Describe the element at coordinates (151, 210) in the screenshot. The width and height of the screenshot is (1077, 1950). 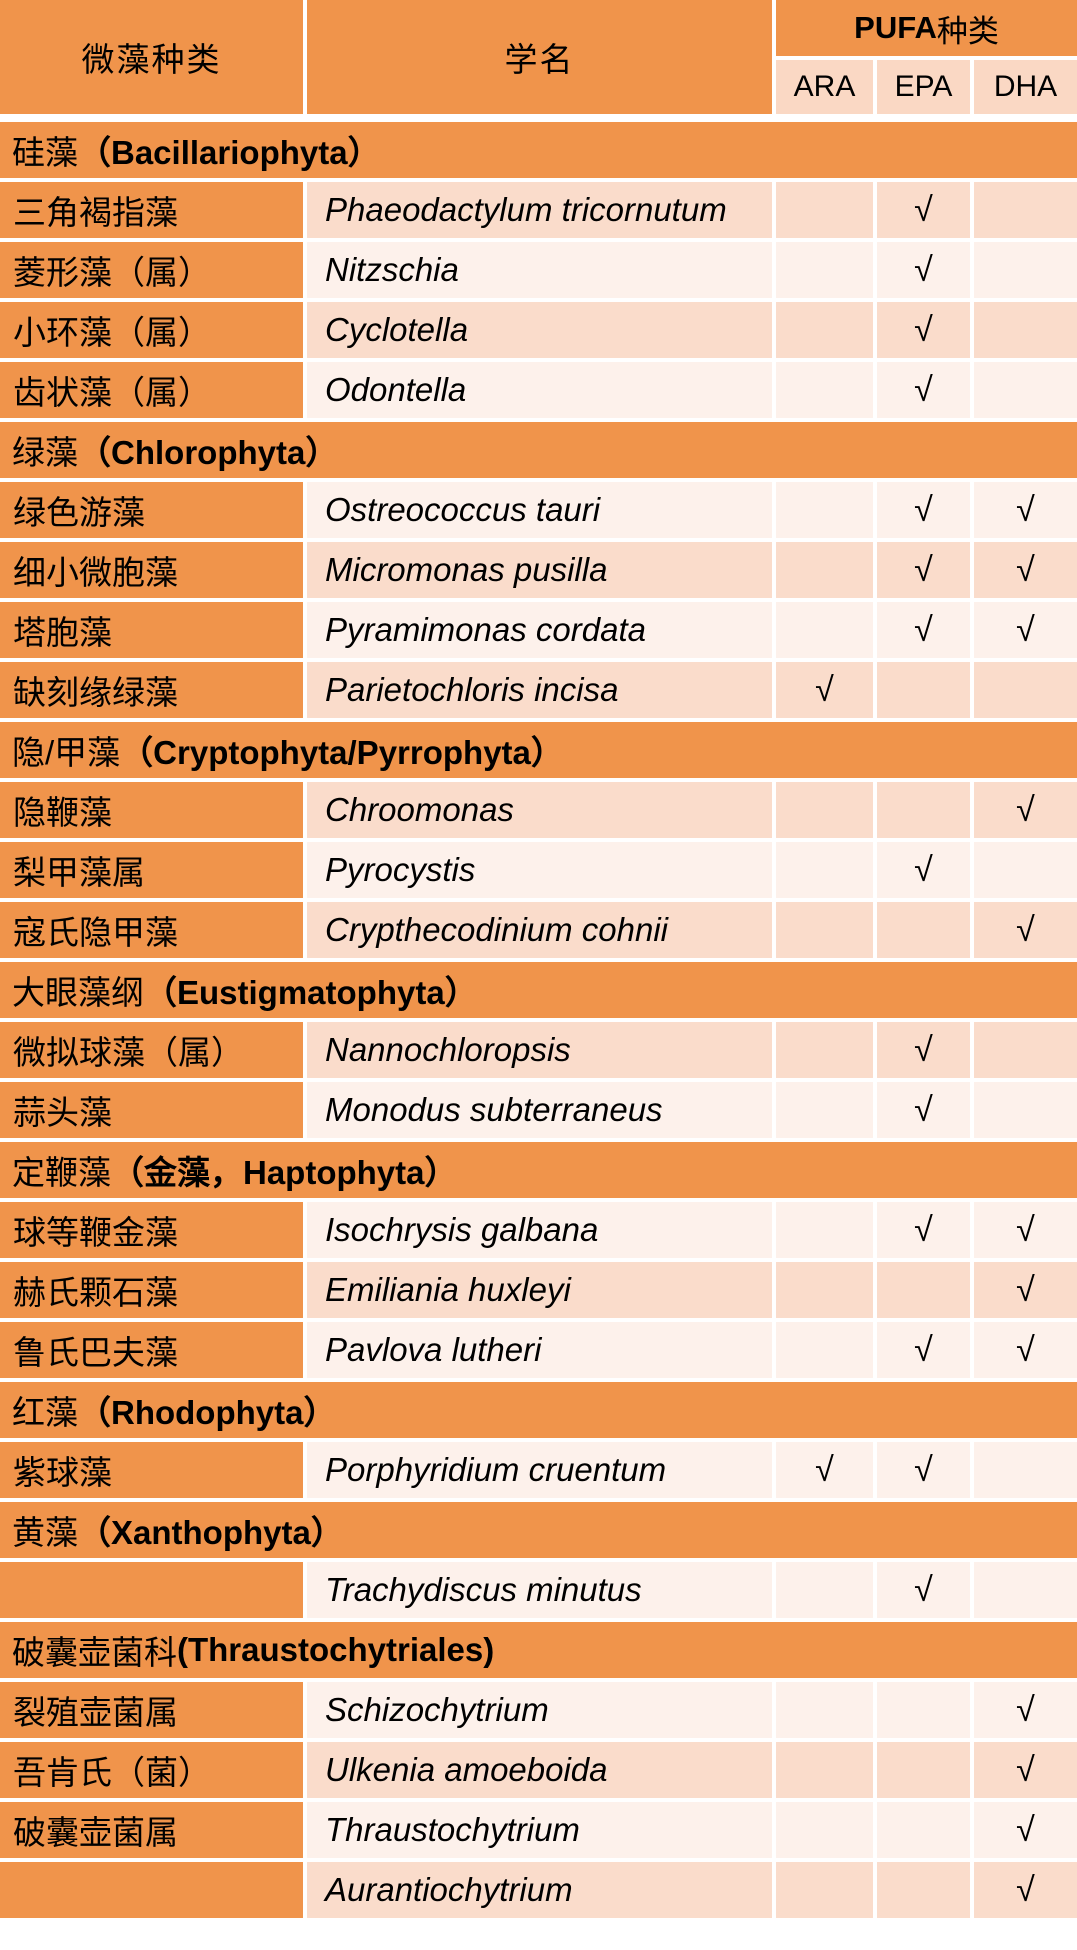
I see `species-name-cell: 三角褐指藻` at that location.